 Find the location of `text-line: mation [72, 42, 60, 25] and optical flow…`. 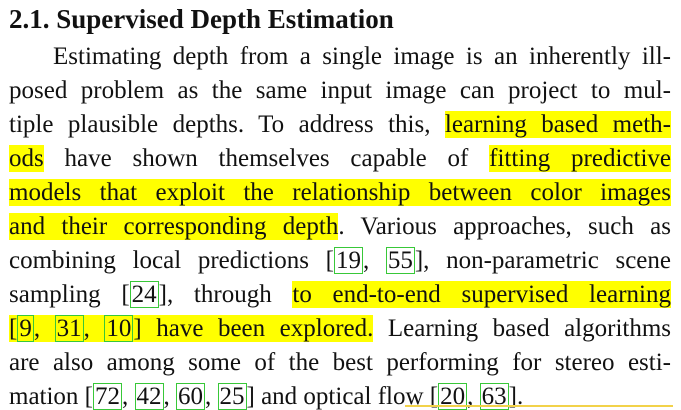

text-line: mation [72, 42, 60, 25] and optical flow… is located at coordinates (340, 395).